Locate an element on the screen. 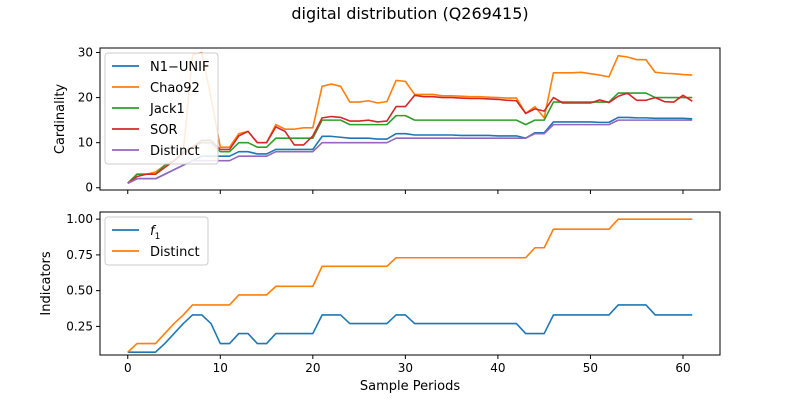 The width and height of the screenshot is (800, 400). x-tick-label: 20 is located at coordinates (312, 368).